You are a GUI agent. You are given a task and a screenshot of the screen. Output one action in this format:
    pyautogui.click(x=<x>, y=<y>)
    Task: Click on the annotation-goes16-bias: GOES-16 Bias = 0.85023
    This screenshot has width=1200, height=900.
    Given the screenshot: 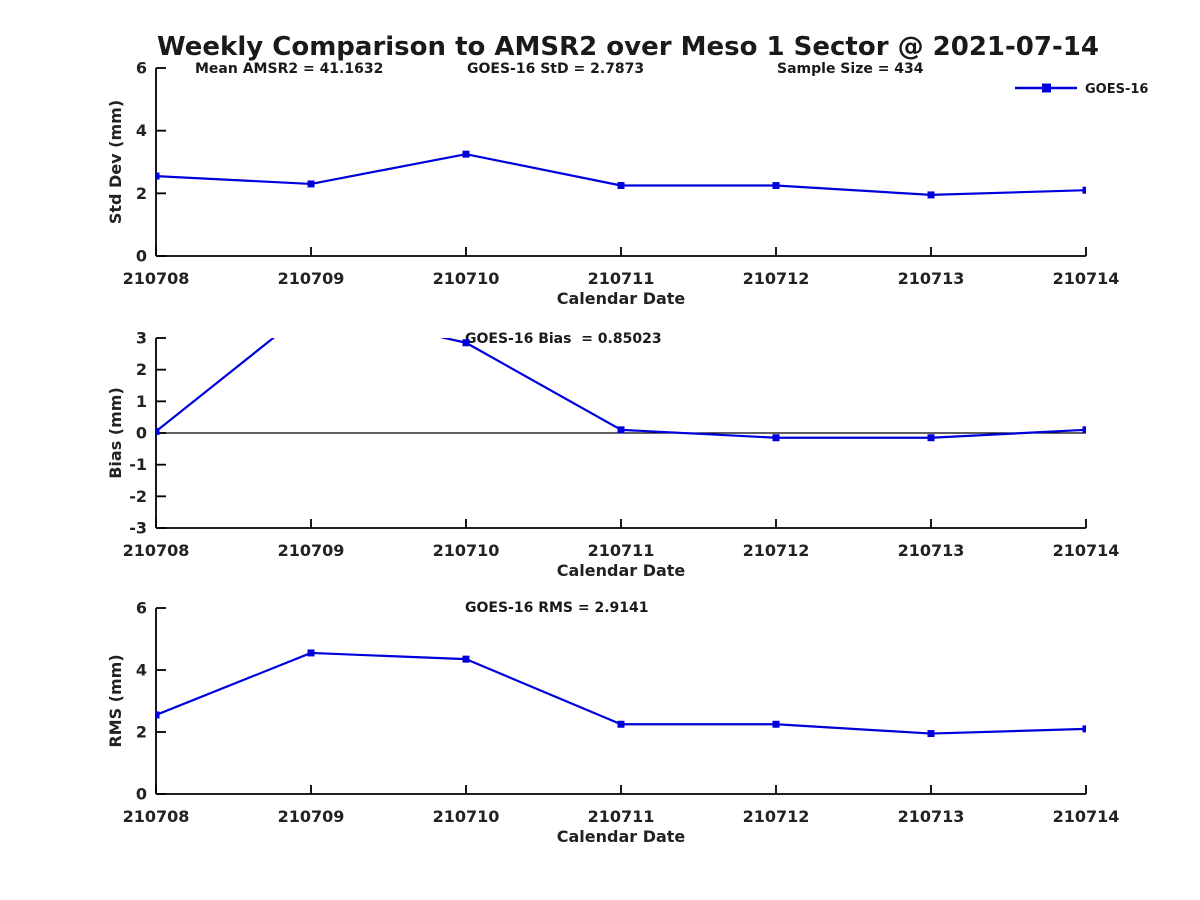 What is the action you would take?
    pyautogui.click(x=563, y=339)
    